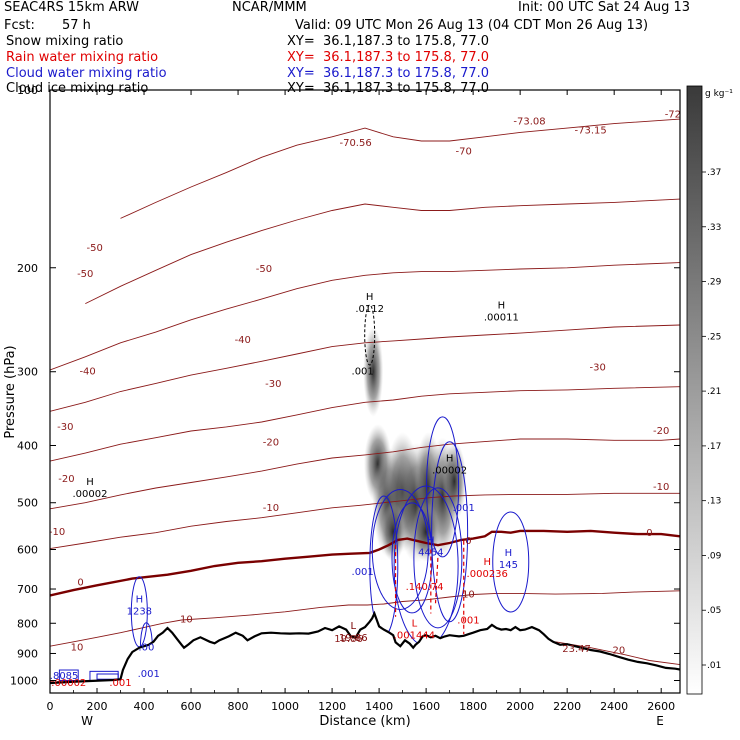 Image resolution: width=740 pixels, height=740 pixels. Describe the element at coordinates (719, 94) in the screenshot. I see `colorbar-unit: g kg⁻¹` at that location.